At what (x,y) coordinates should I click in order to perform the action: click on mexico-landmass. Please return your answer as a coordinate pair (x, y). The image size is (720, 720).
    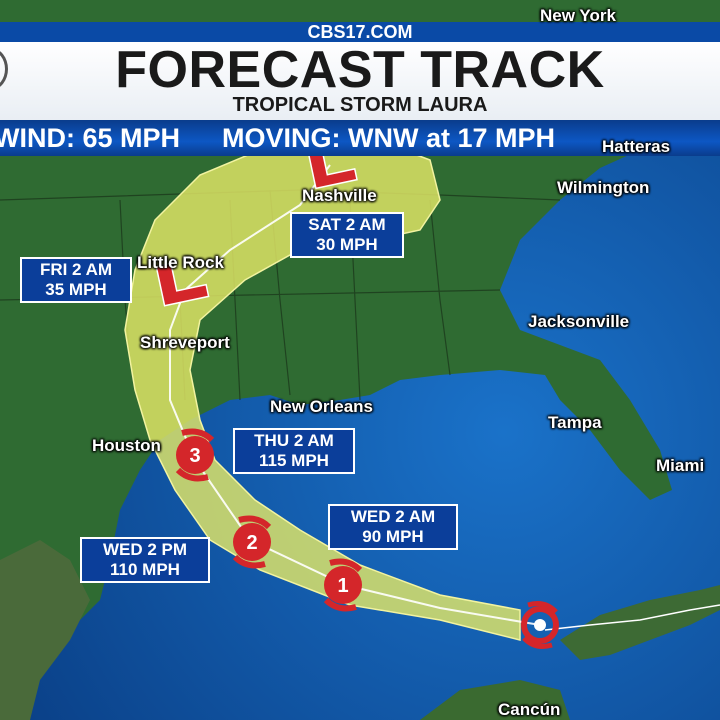
    Looking at the image, I should click on (45, 630).